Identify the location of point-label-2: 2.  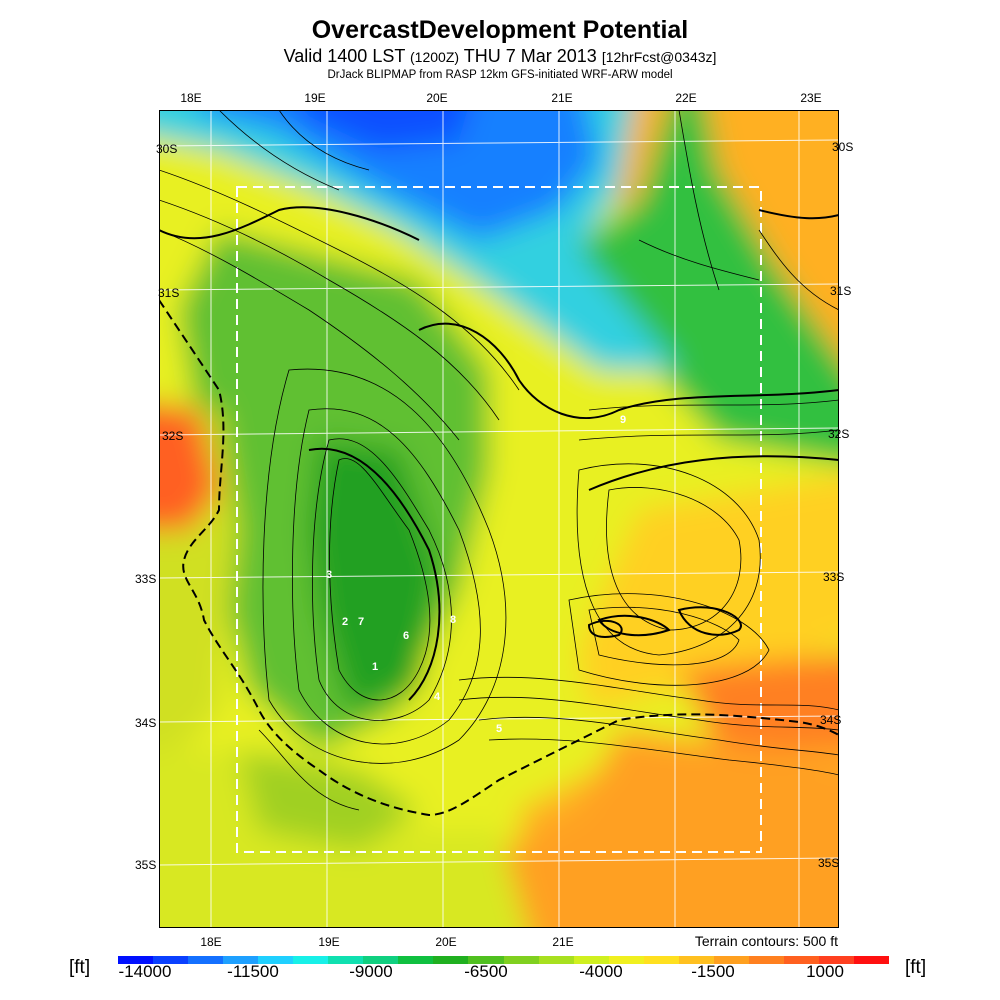
(345, 622).